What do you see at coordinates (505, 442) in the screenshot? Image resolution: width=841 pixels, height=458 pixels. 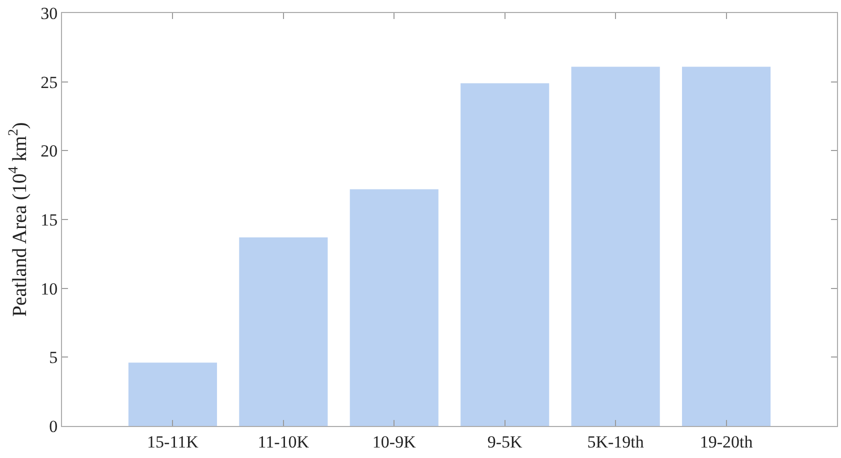 I see `x-tick-label: 9-5K` at bounding box center [505, 442].